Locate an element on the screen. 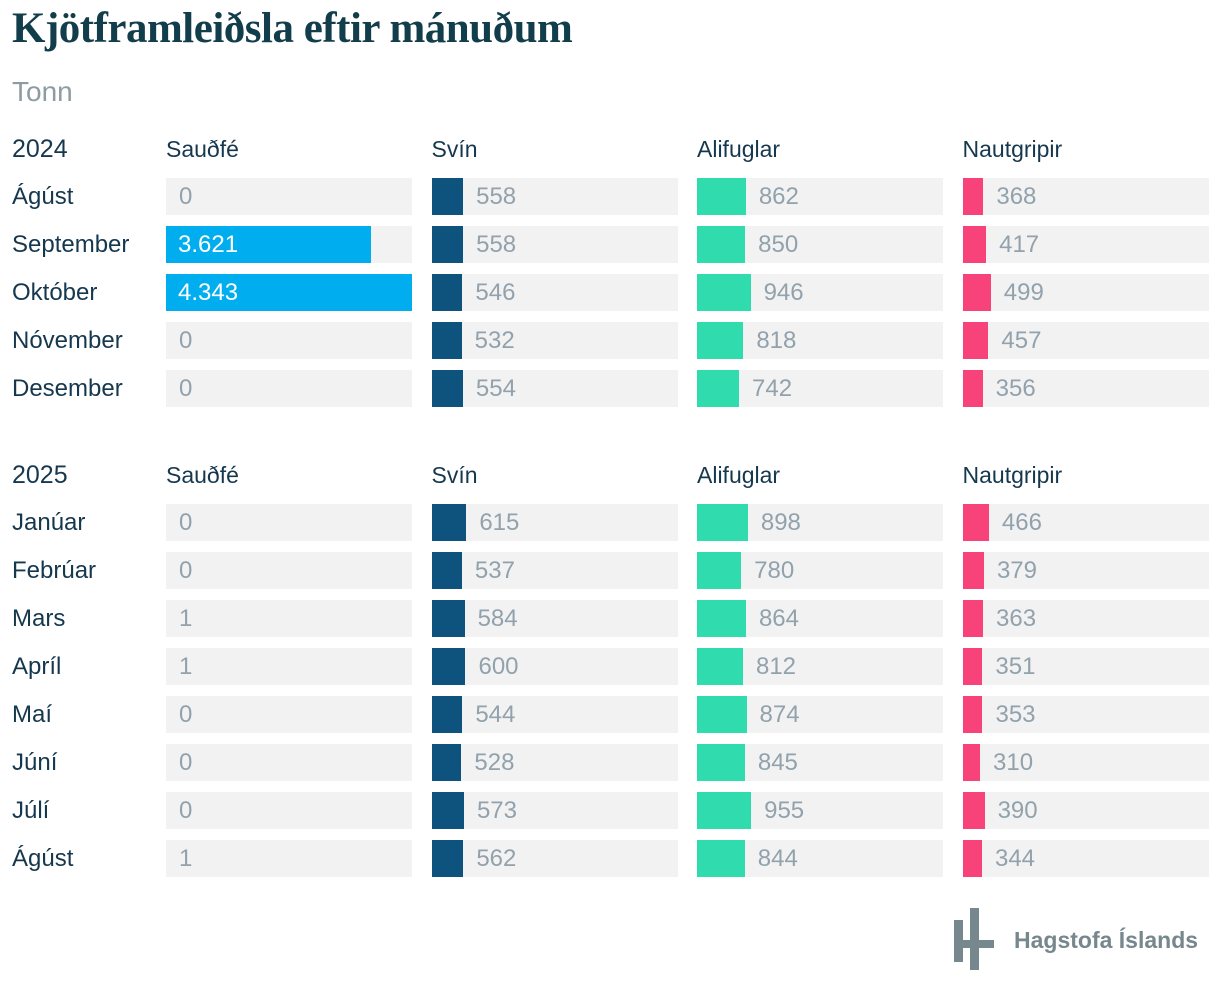  bar-track: 417 is located at coordinates (1085, 244).